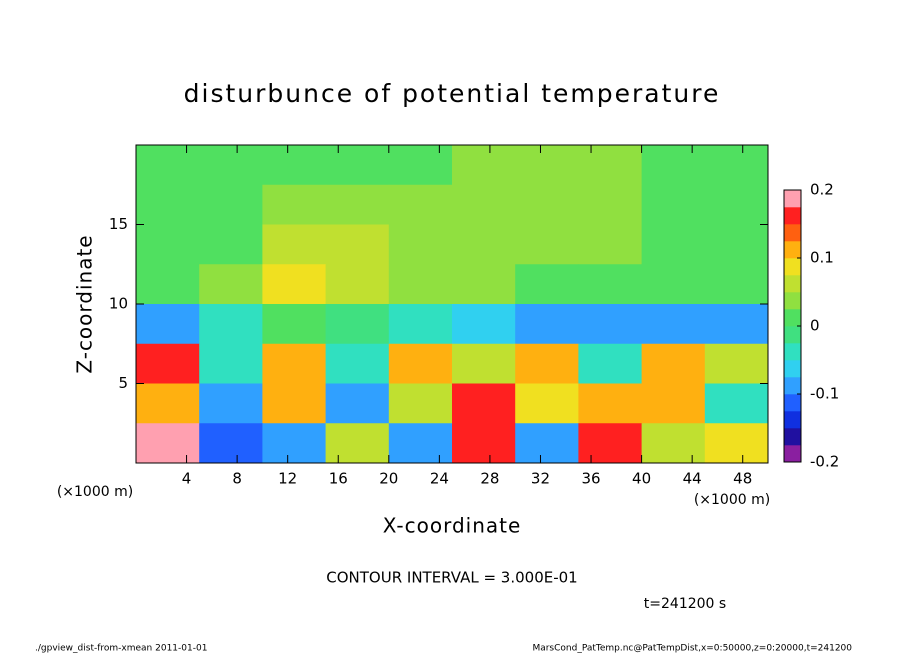  Describe the element at coordinates (641, 479) in the screenshot. I see `x-tick-label: 40` at that location.